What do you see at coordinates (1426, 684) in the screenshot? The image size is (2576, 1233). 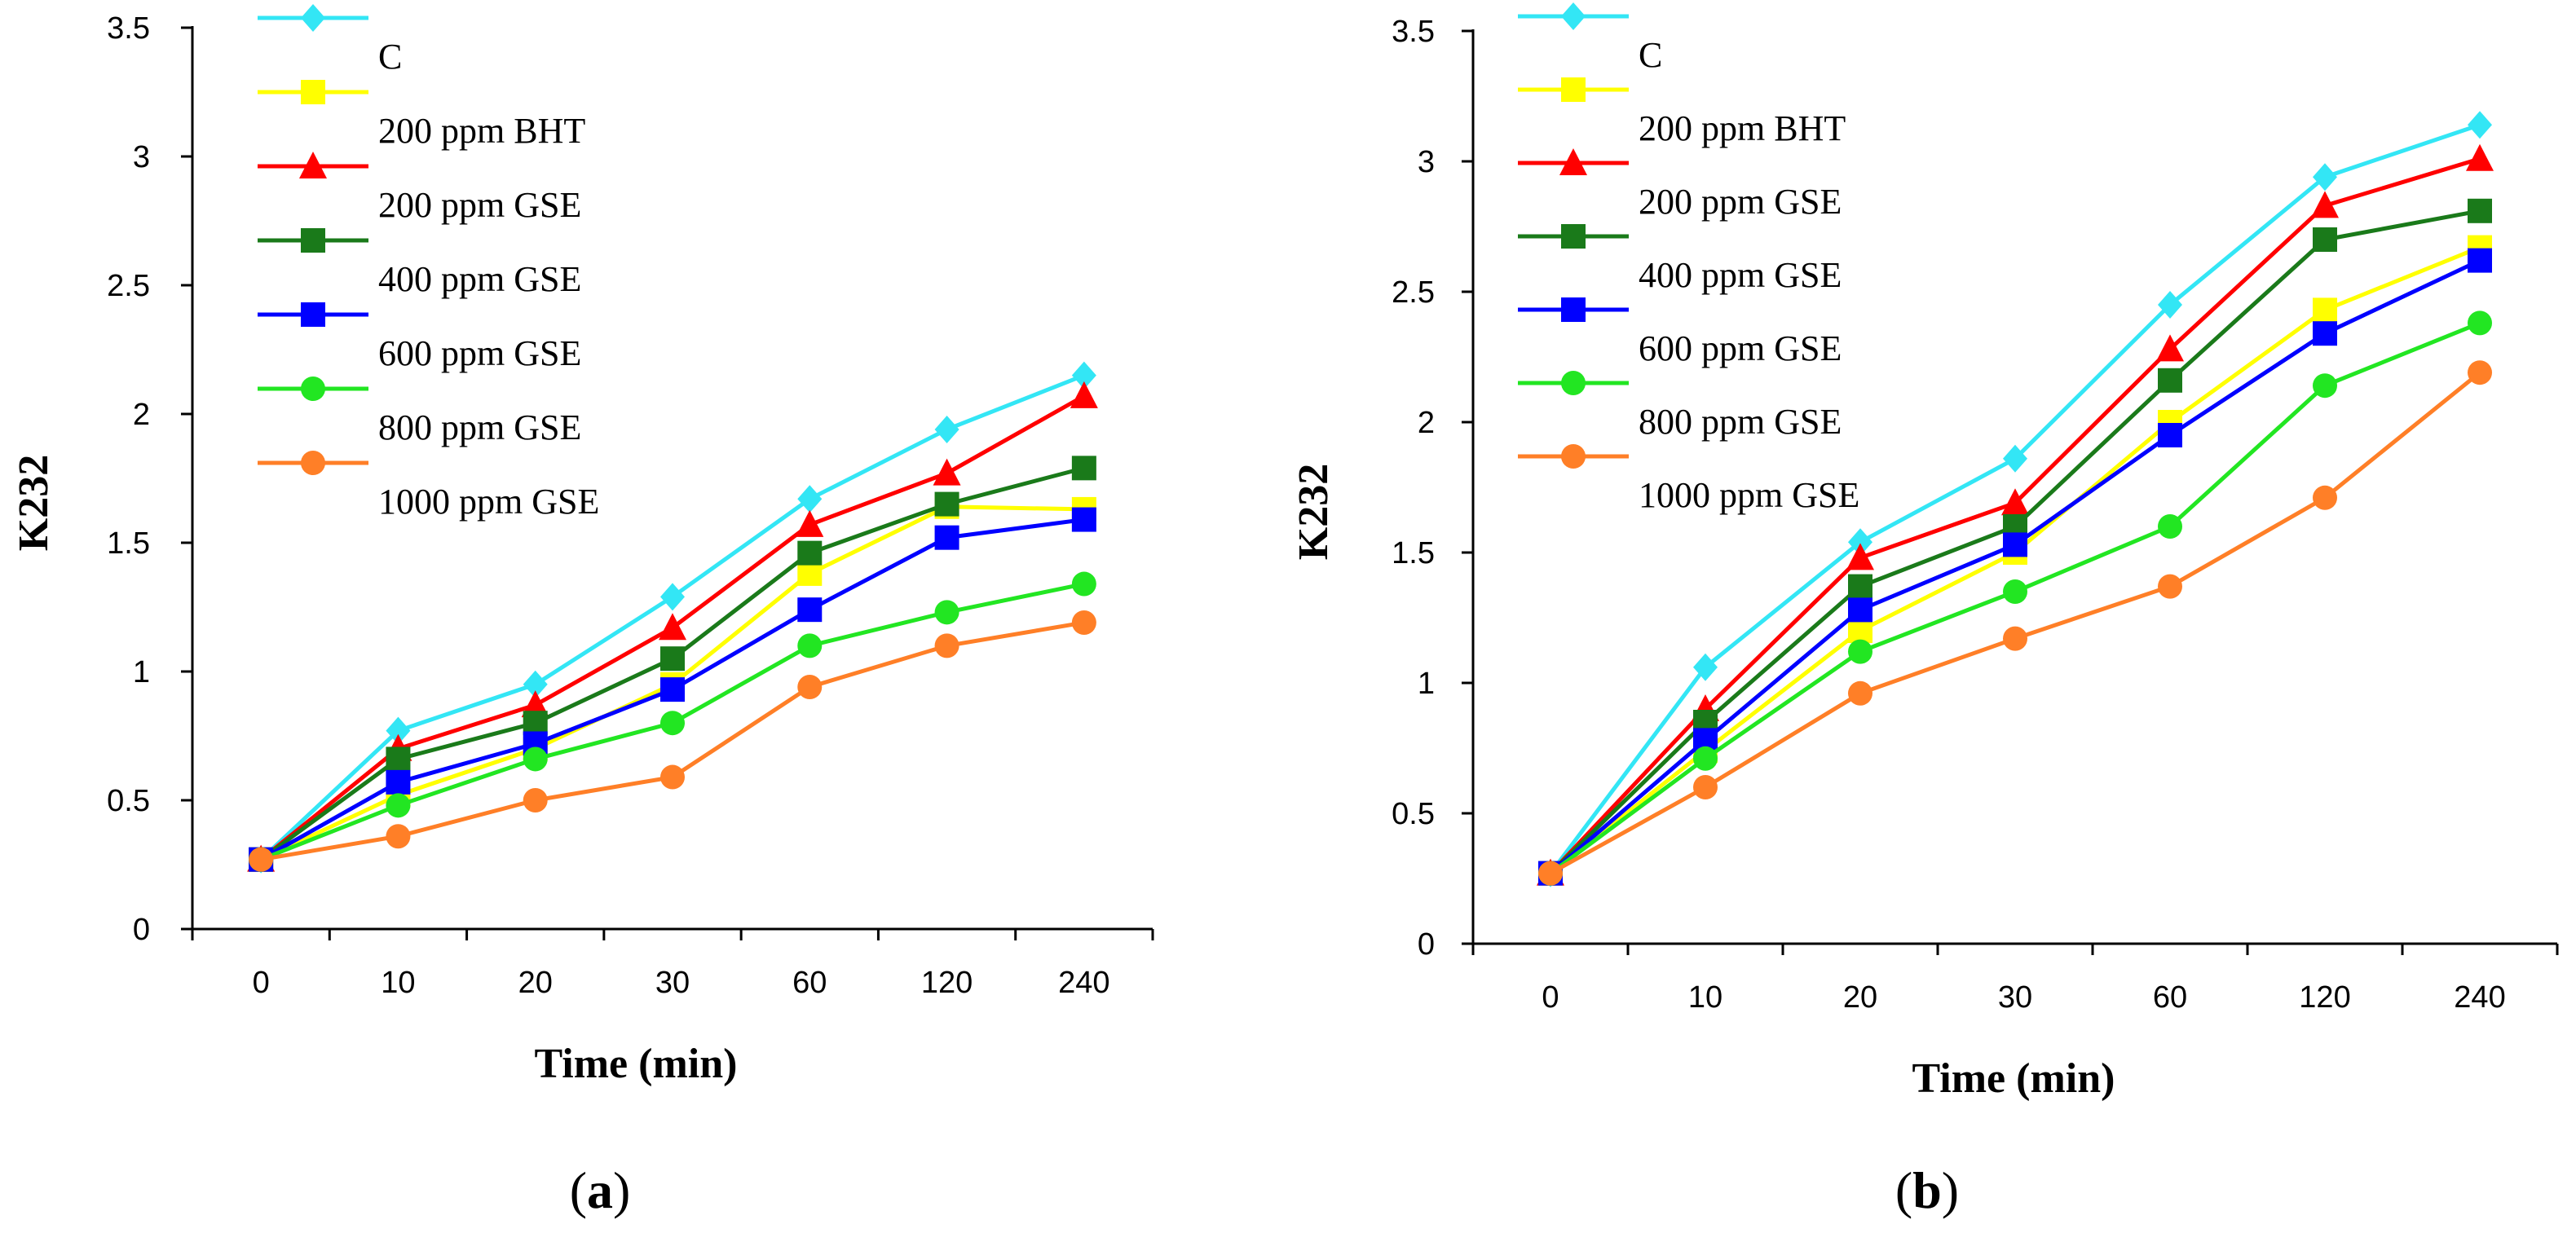 I see `y-tick-label: 1` at bounding box center [1426, 684].